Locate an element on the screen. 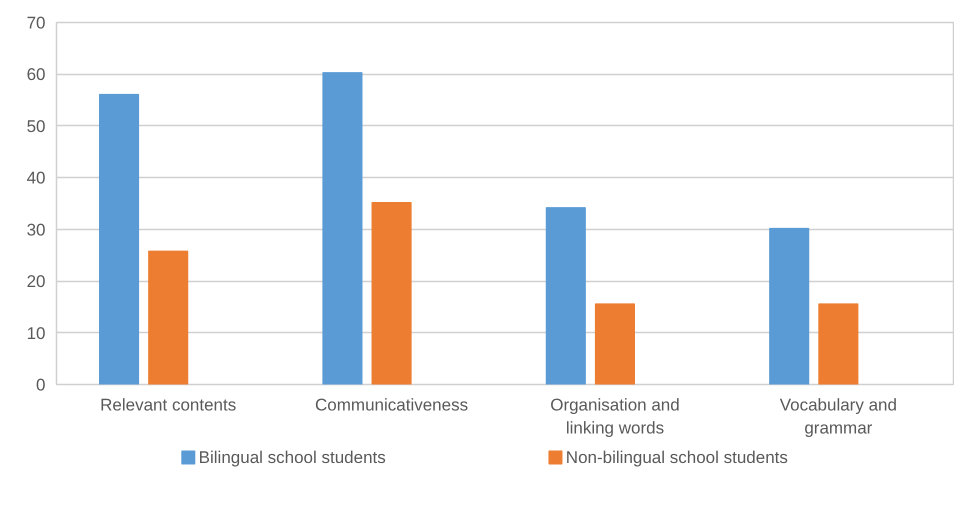 The height and width of the screenshot is (509, 956). legend-label: Bilingual school students is located at coordinates (292, 457).